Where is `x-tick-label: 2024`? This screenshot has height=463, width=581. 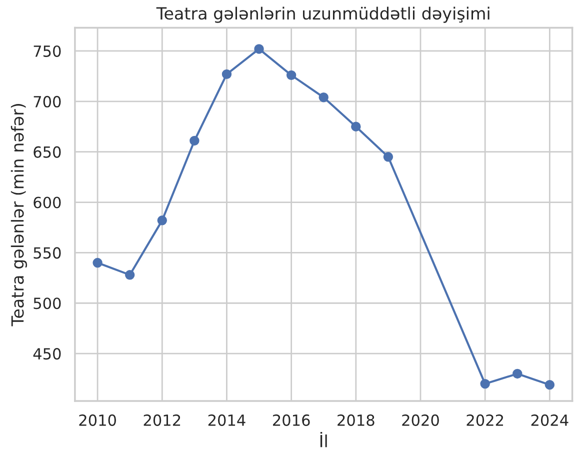
x-tick-label: 2024 is located at coordinates (549, 420).